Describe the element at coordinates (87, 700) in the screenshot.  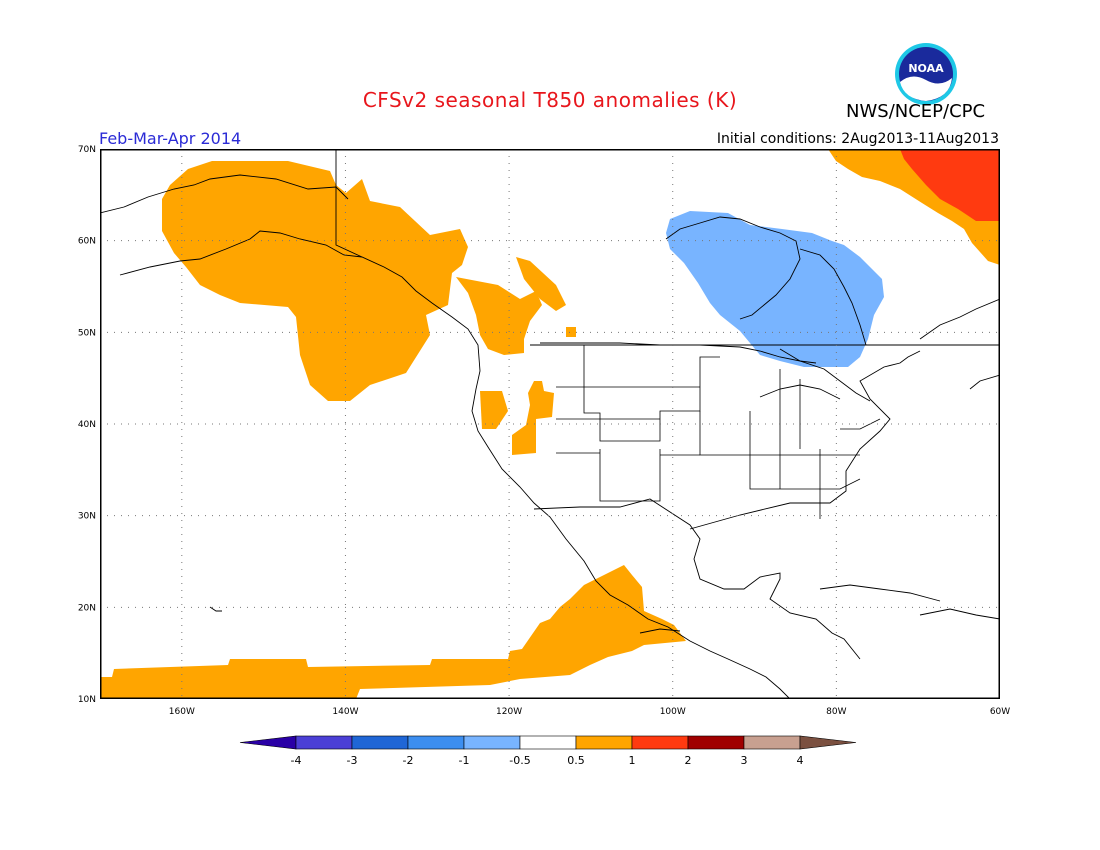
I see `lat-label: 10N` at that location.